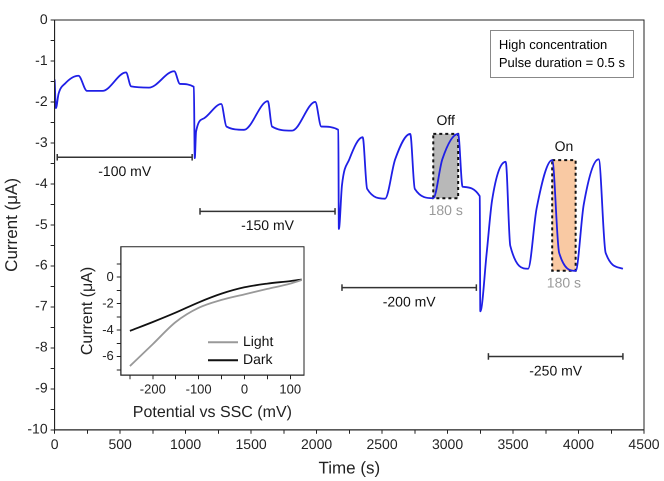 This screenshot has height=481, width=664. Describe the element at coordinates (644, 444) in the screenshot. I see `x-tick-label: 4500` at that location.